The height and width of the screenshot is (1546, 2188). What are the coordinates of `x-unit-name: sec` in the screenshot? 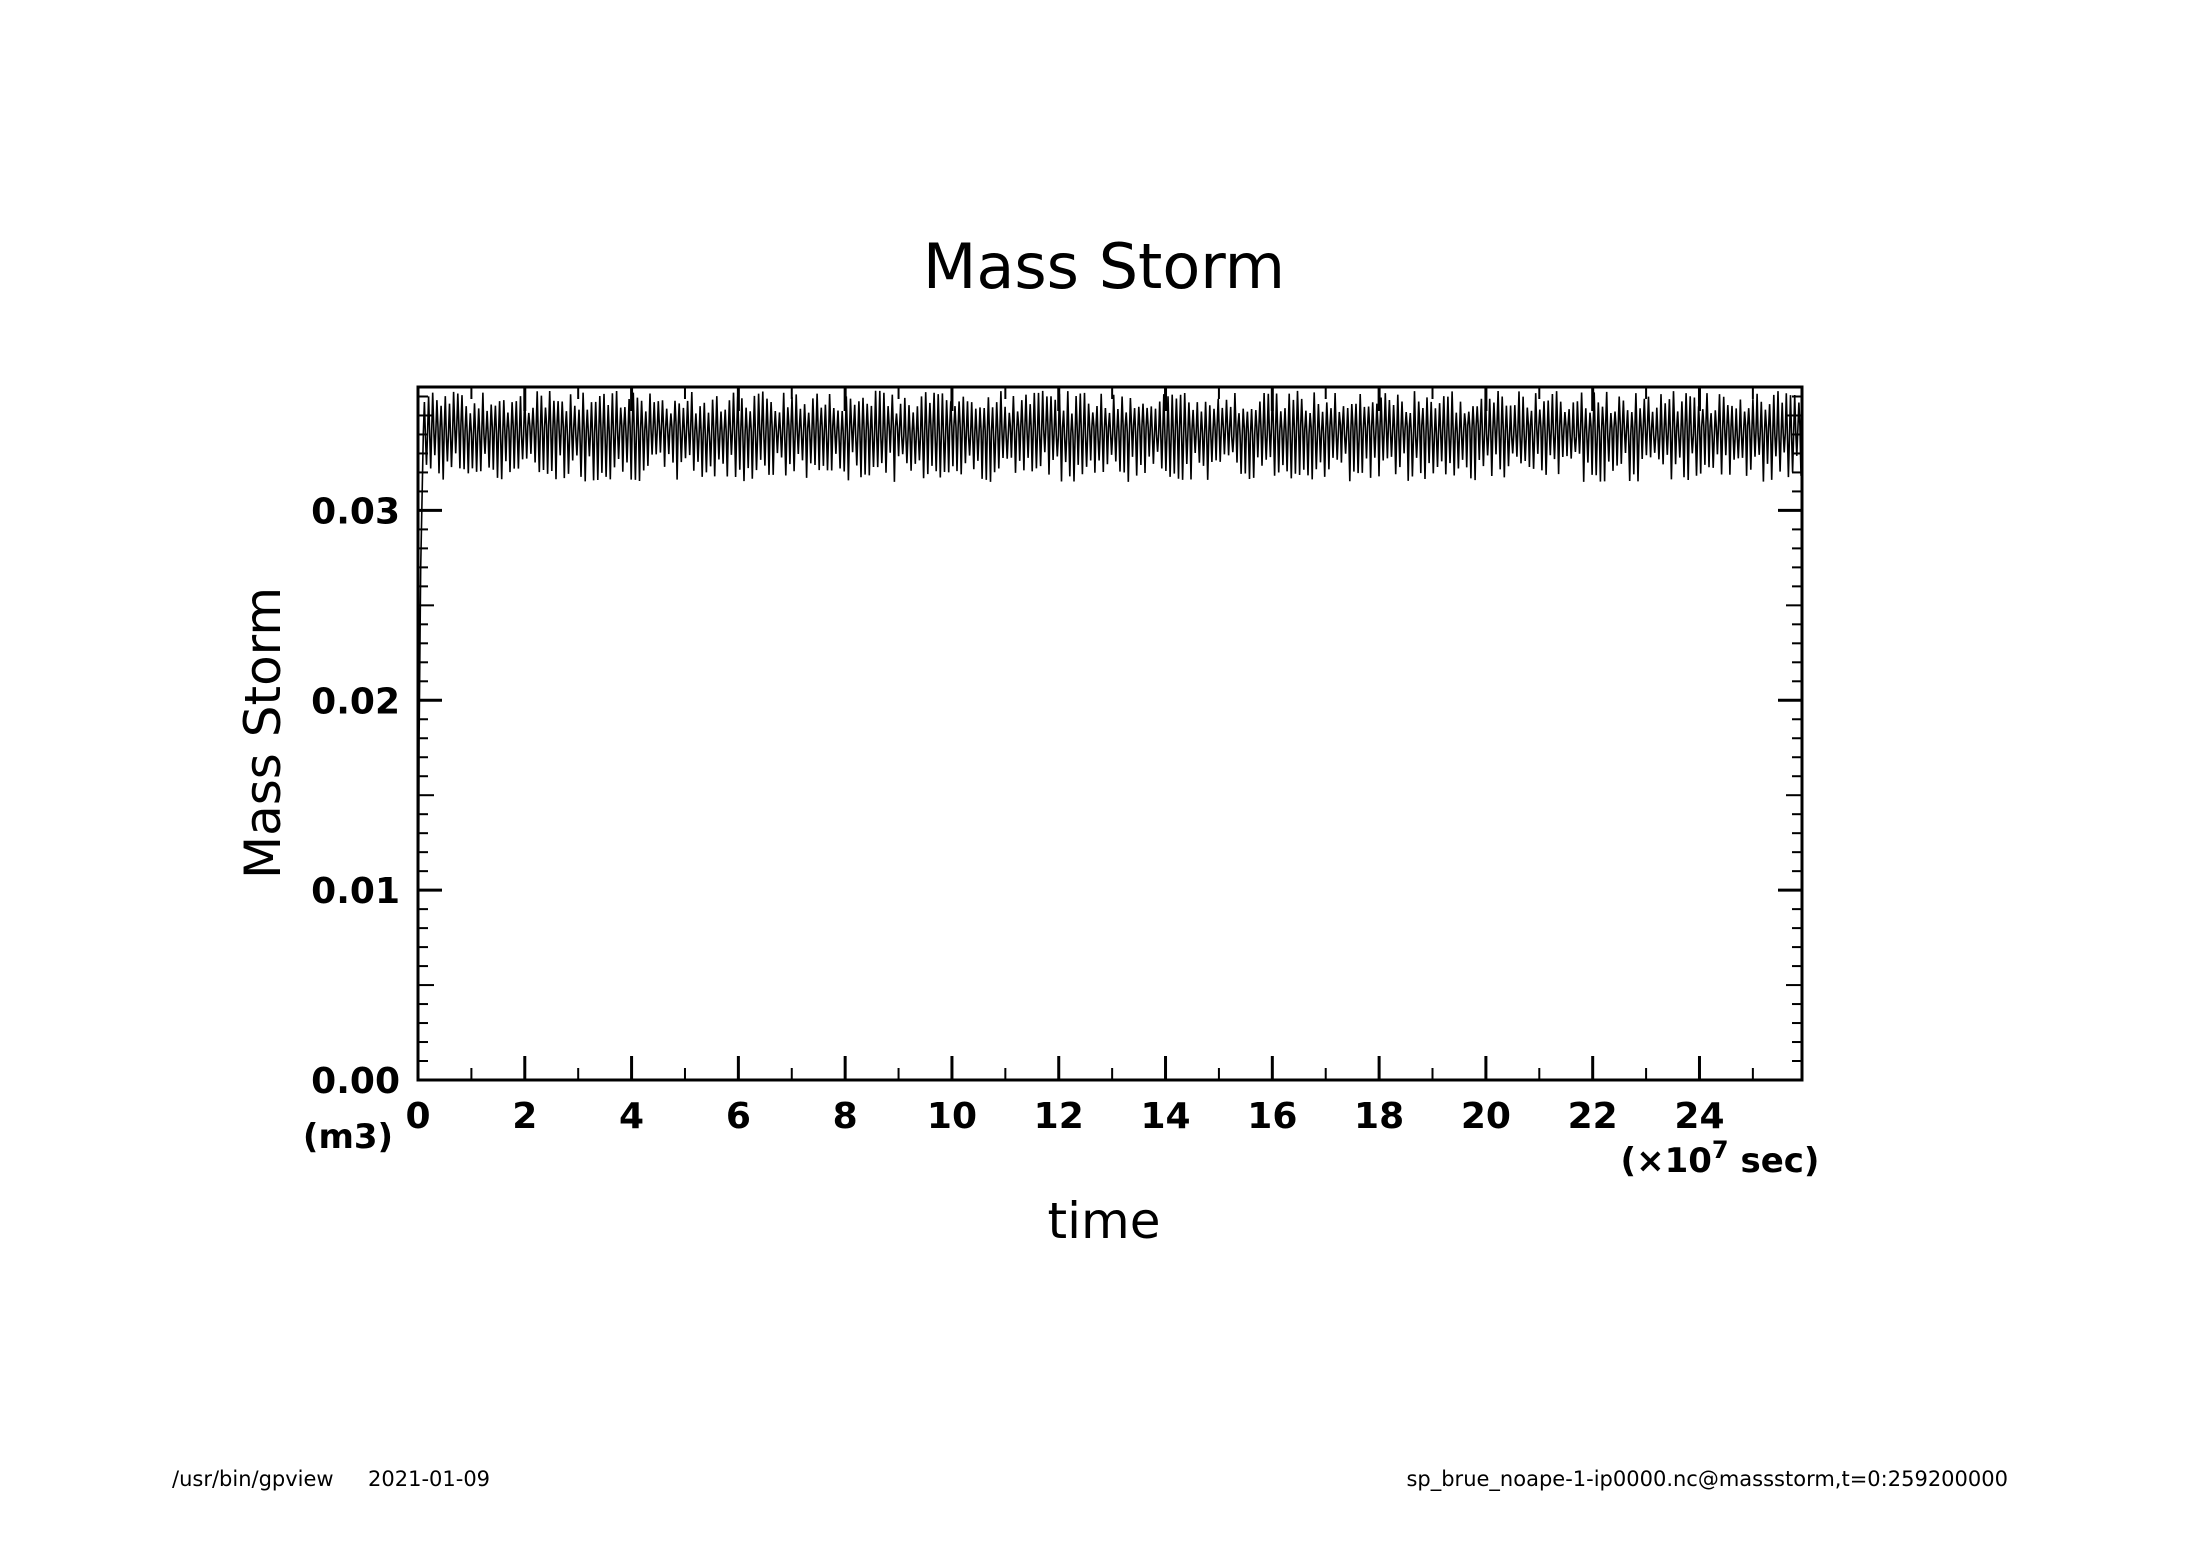 It's located at (1771, 1161).